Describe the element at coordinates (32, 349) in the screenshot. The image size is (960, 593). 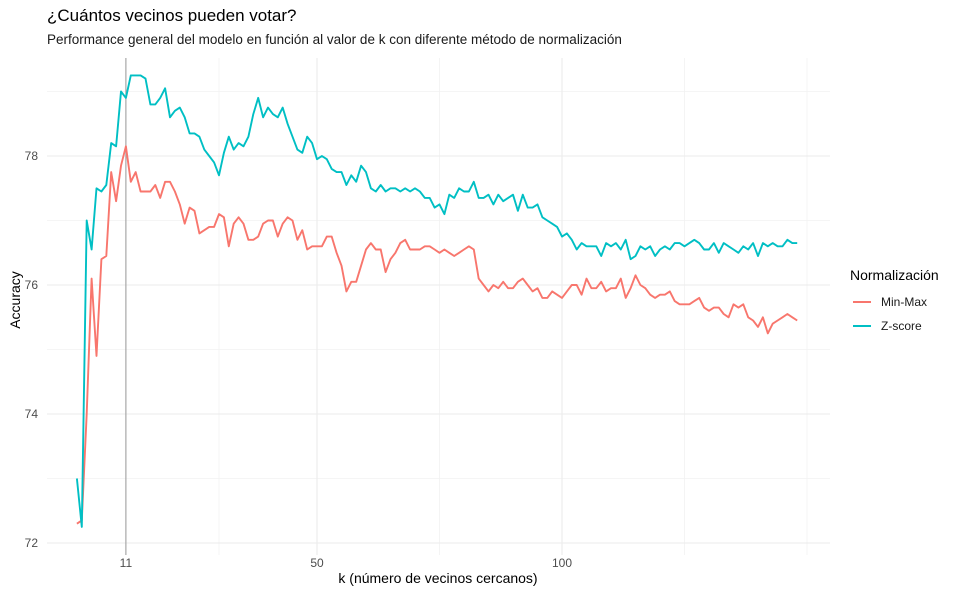
I see `y-axis-ticks: 72 74 76 78` at that location.